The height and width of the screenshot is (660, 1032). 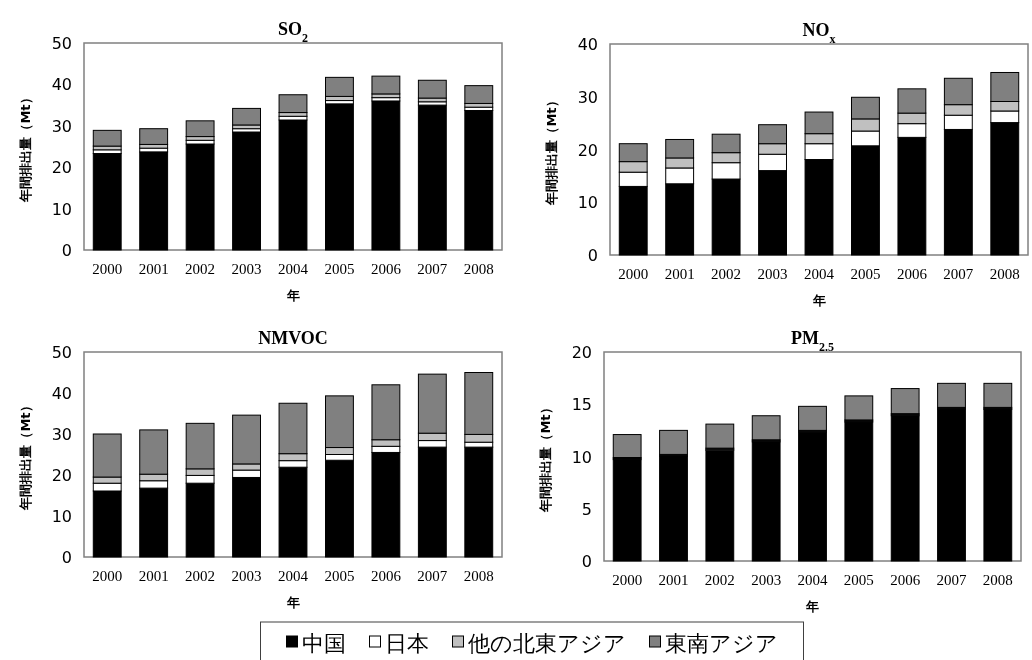 I want to click on y-tick-label: 15, so click(x=581, y=405).